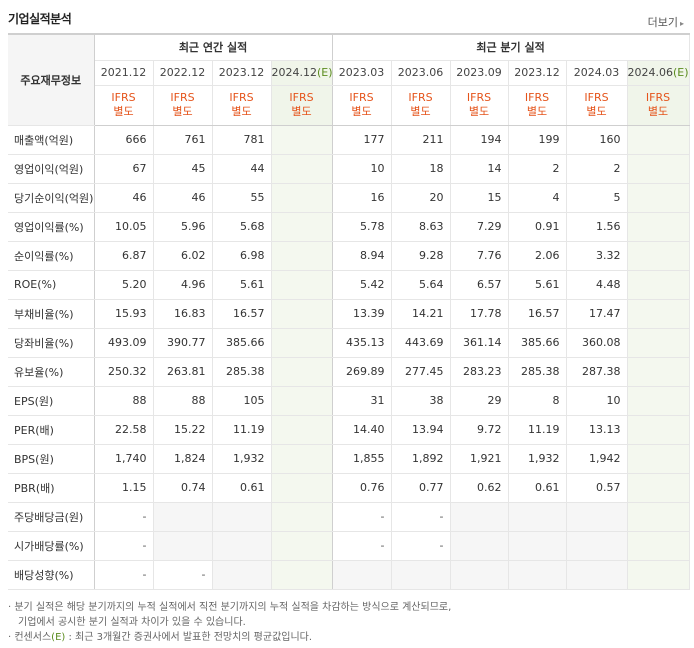  Describe the element at coordinates (362, 546) in the screenshot. I see `value-cell: -` at that location.